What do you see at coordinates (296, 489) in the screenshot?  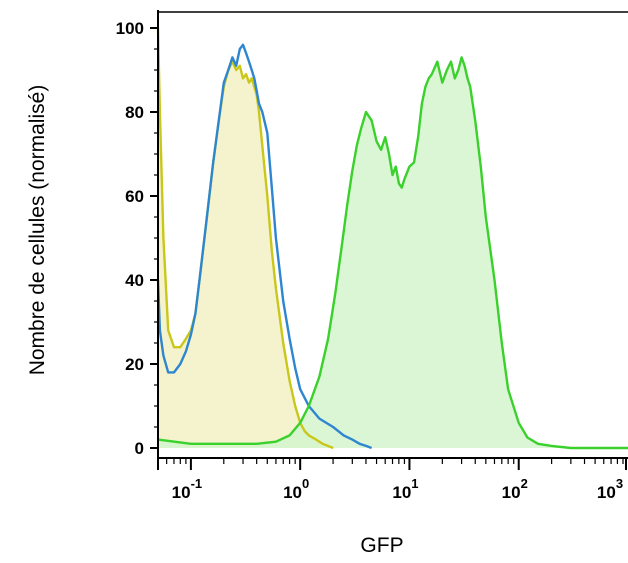 I see `x-tick-label: 10⁰` at bounding box center [296, 489].